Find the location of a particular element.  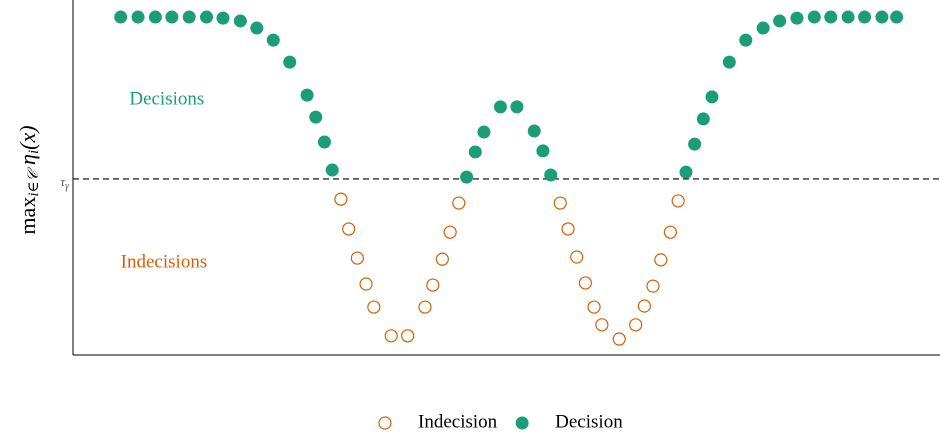

annotation: Indecisions is located at coordinates (164, 261).